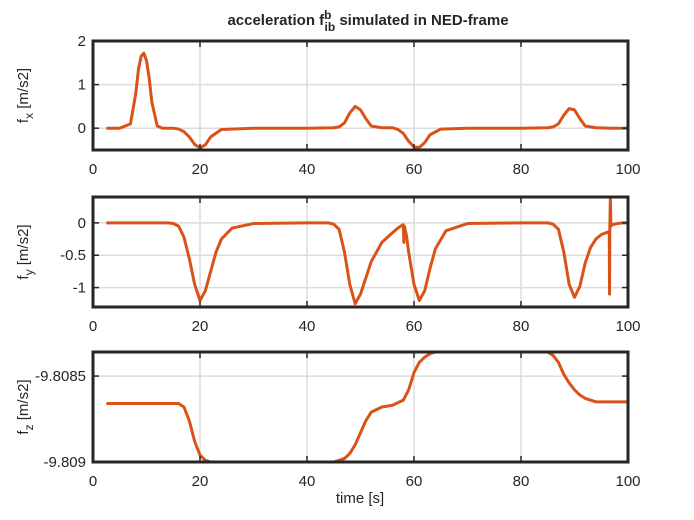 The width and height of the screenshot is (694, 520). What do you see at coordinates (60, 376) in the screenshot?
I see `y-tick-label: -9.8085` at bounding box center [60, 376].